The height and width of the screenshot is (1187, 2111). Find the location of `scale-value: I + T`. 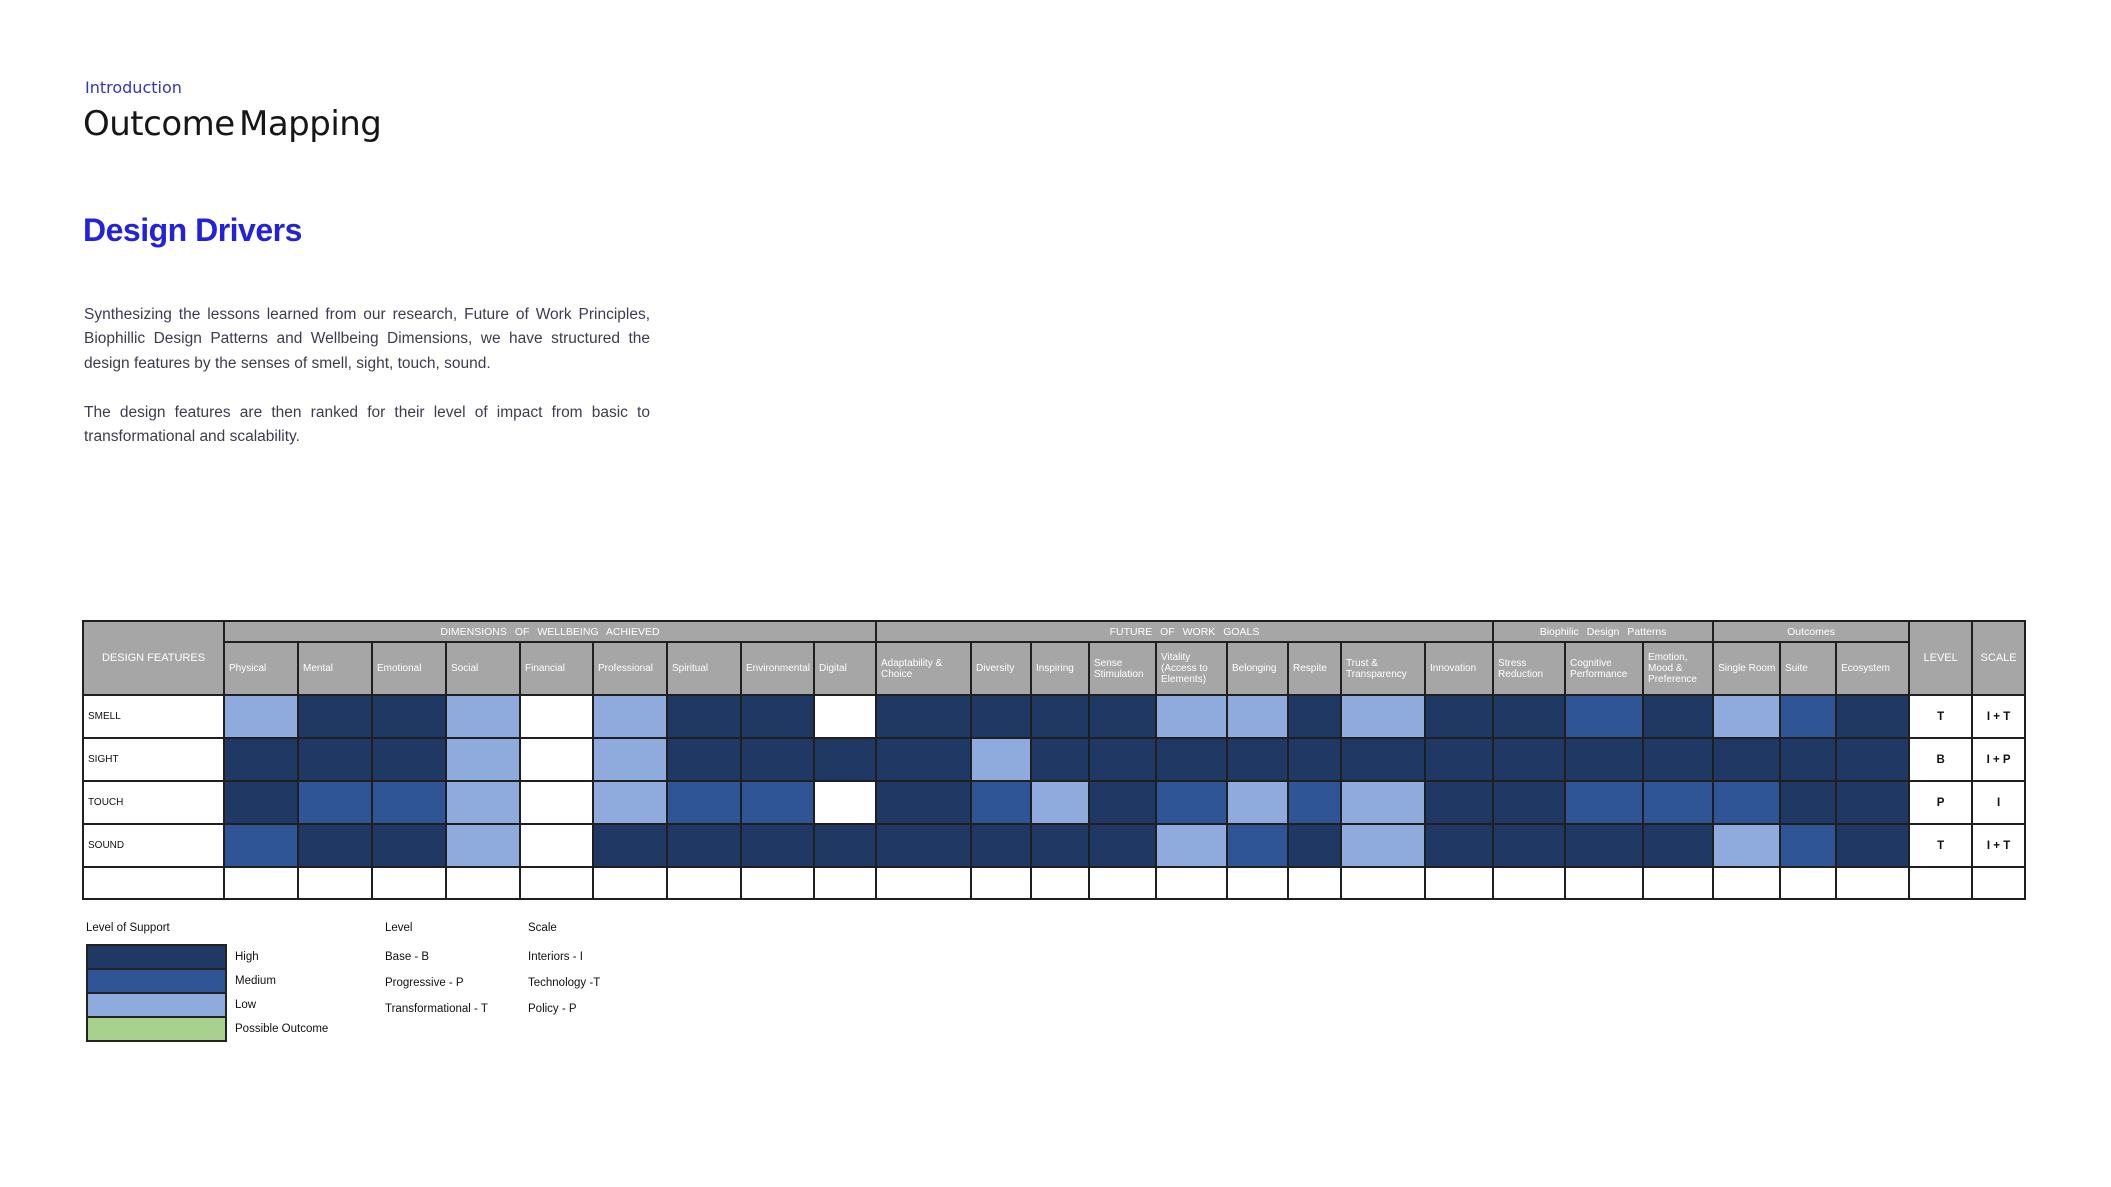

scale-value: I + T is located at coordinates (1999, 845).